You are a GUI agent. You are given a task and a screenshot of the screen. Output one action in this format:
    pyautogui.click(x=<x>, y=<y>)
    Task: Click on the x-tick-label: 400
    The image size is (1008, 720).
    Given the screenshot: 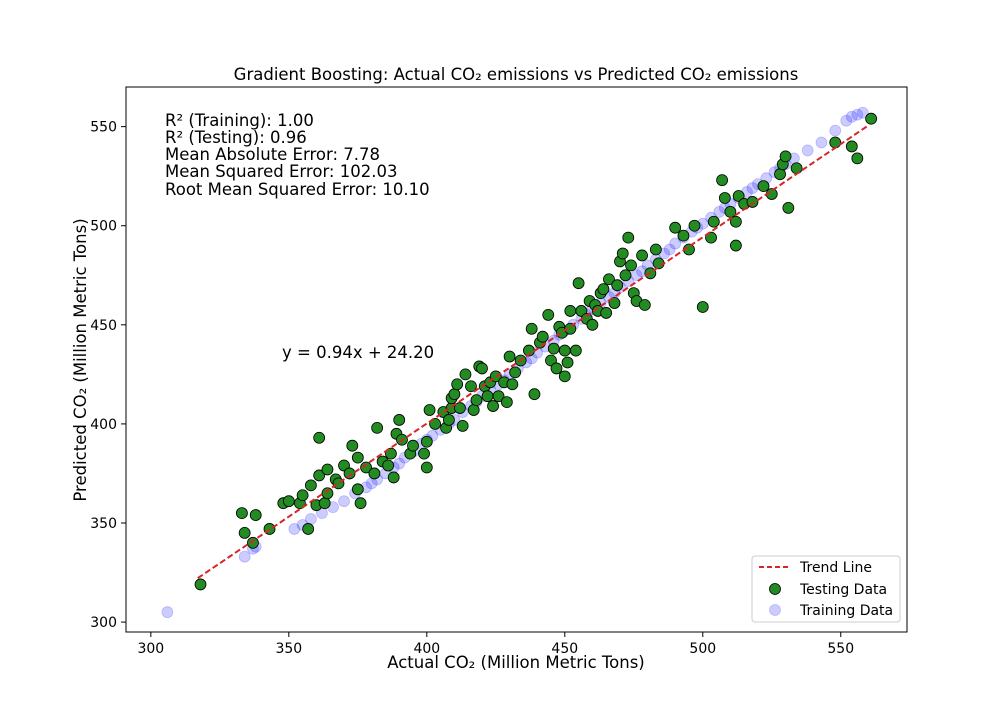 What is the action you would take?
    pyautogui.click(x=426, y=649)
    